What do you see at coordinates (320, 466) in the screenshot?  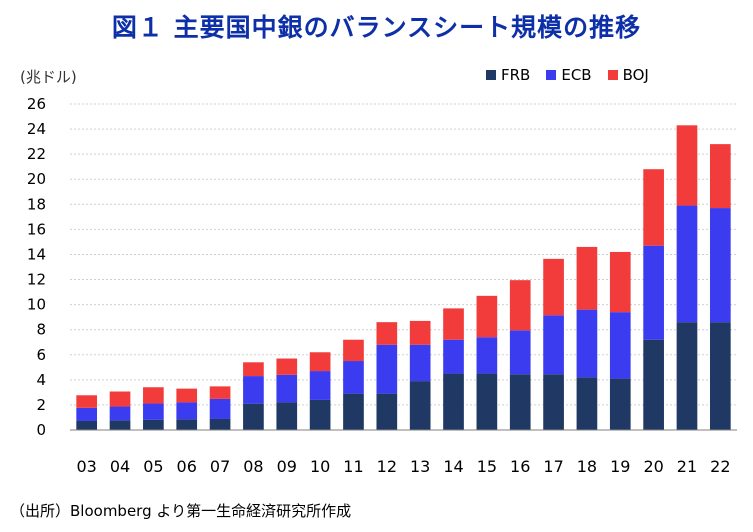 I see `x-tick-label: 10` at bounding box center [320, 466].